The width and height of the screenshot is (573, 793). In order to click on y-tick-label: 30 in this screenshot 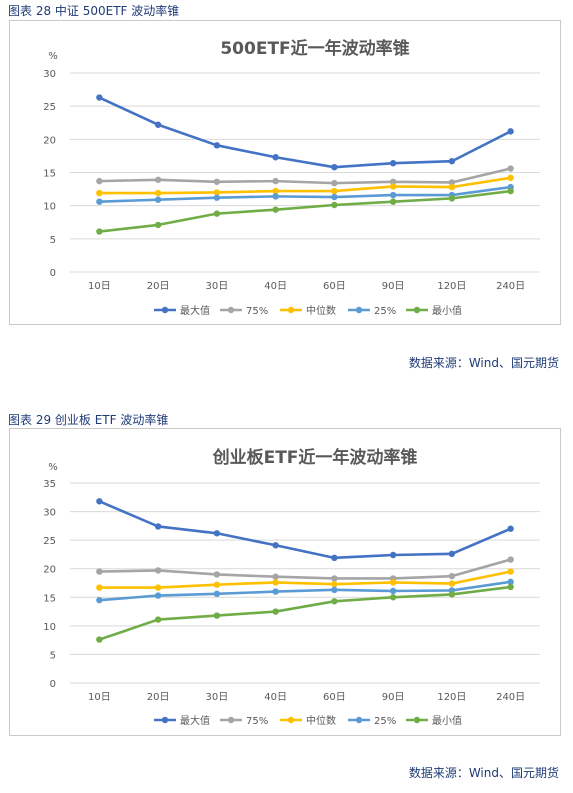, I will do `click(49, 74)`.